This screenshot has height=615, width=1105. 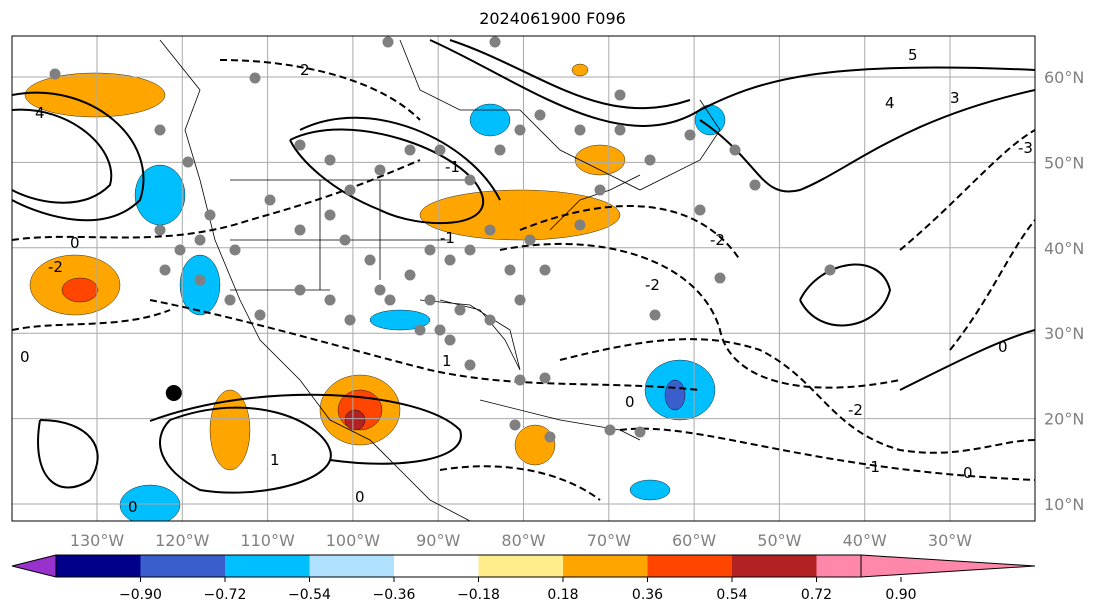 What do you see at coordinates (647, 595) in the screenshot?
I see `colorbar-tick-label: 0.36` at bounding box center [647, 595].